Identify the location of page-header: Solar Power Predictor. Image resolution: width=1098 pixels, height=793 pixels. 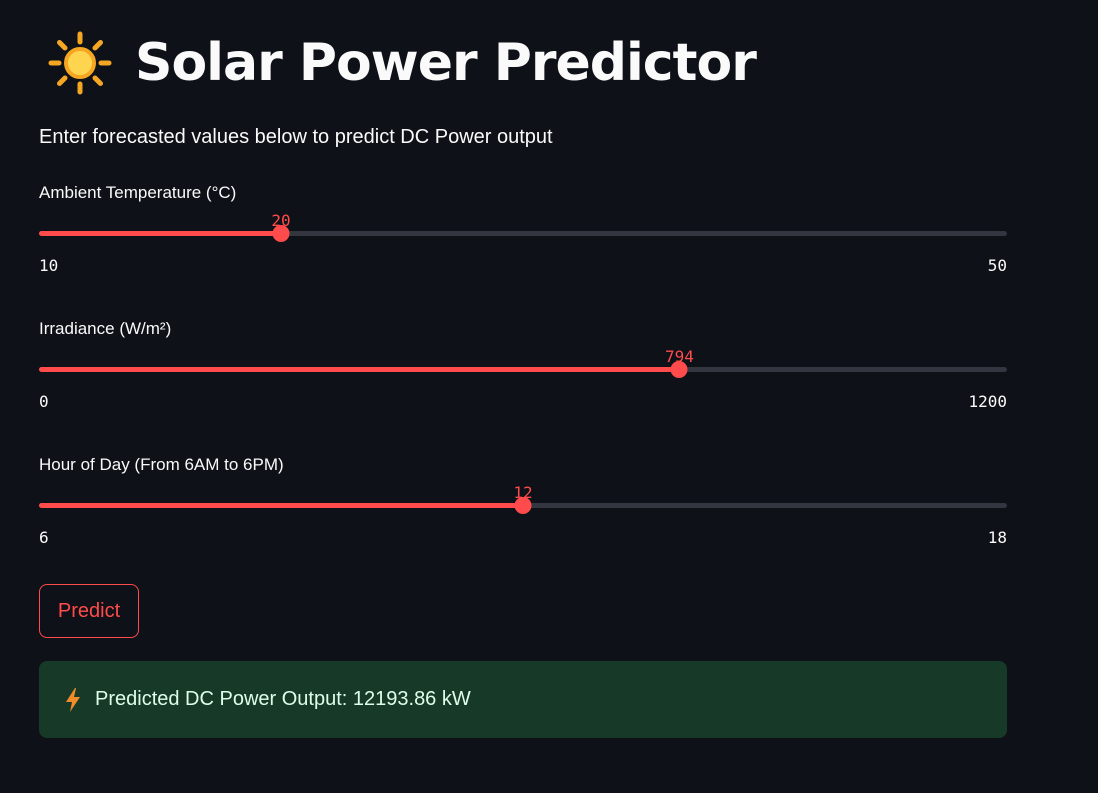
(402, 63).